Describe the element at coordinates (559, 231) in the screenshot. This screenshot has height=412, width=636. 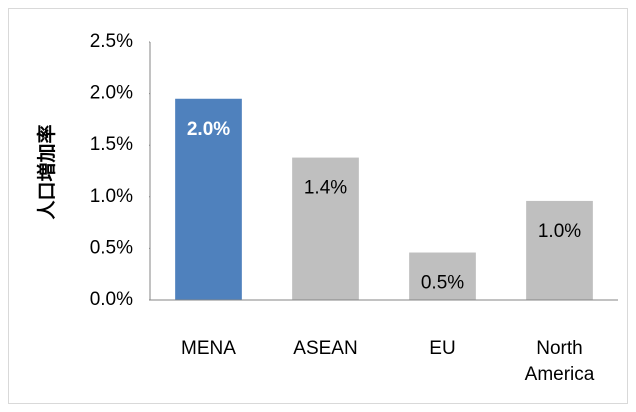
I see `value-label: 1.0%` at that location.